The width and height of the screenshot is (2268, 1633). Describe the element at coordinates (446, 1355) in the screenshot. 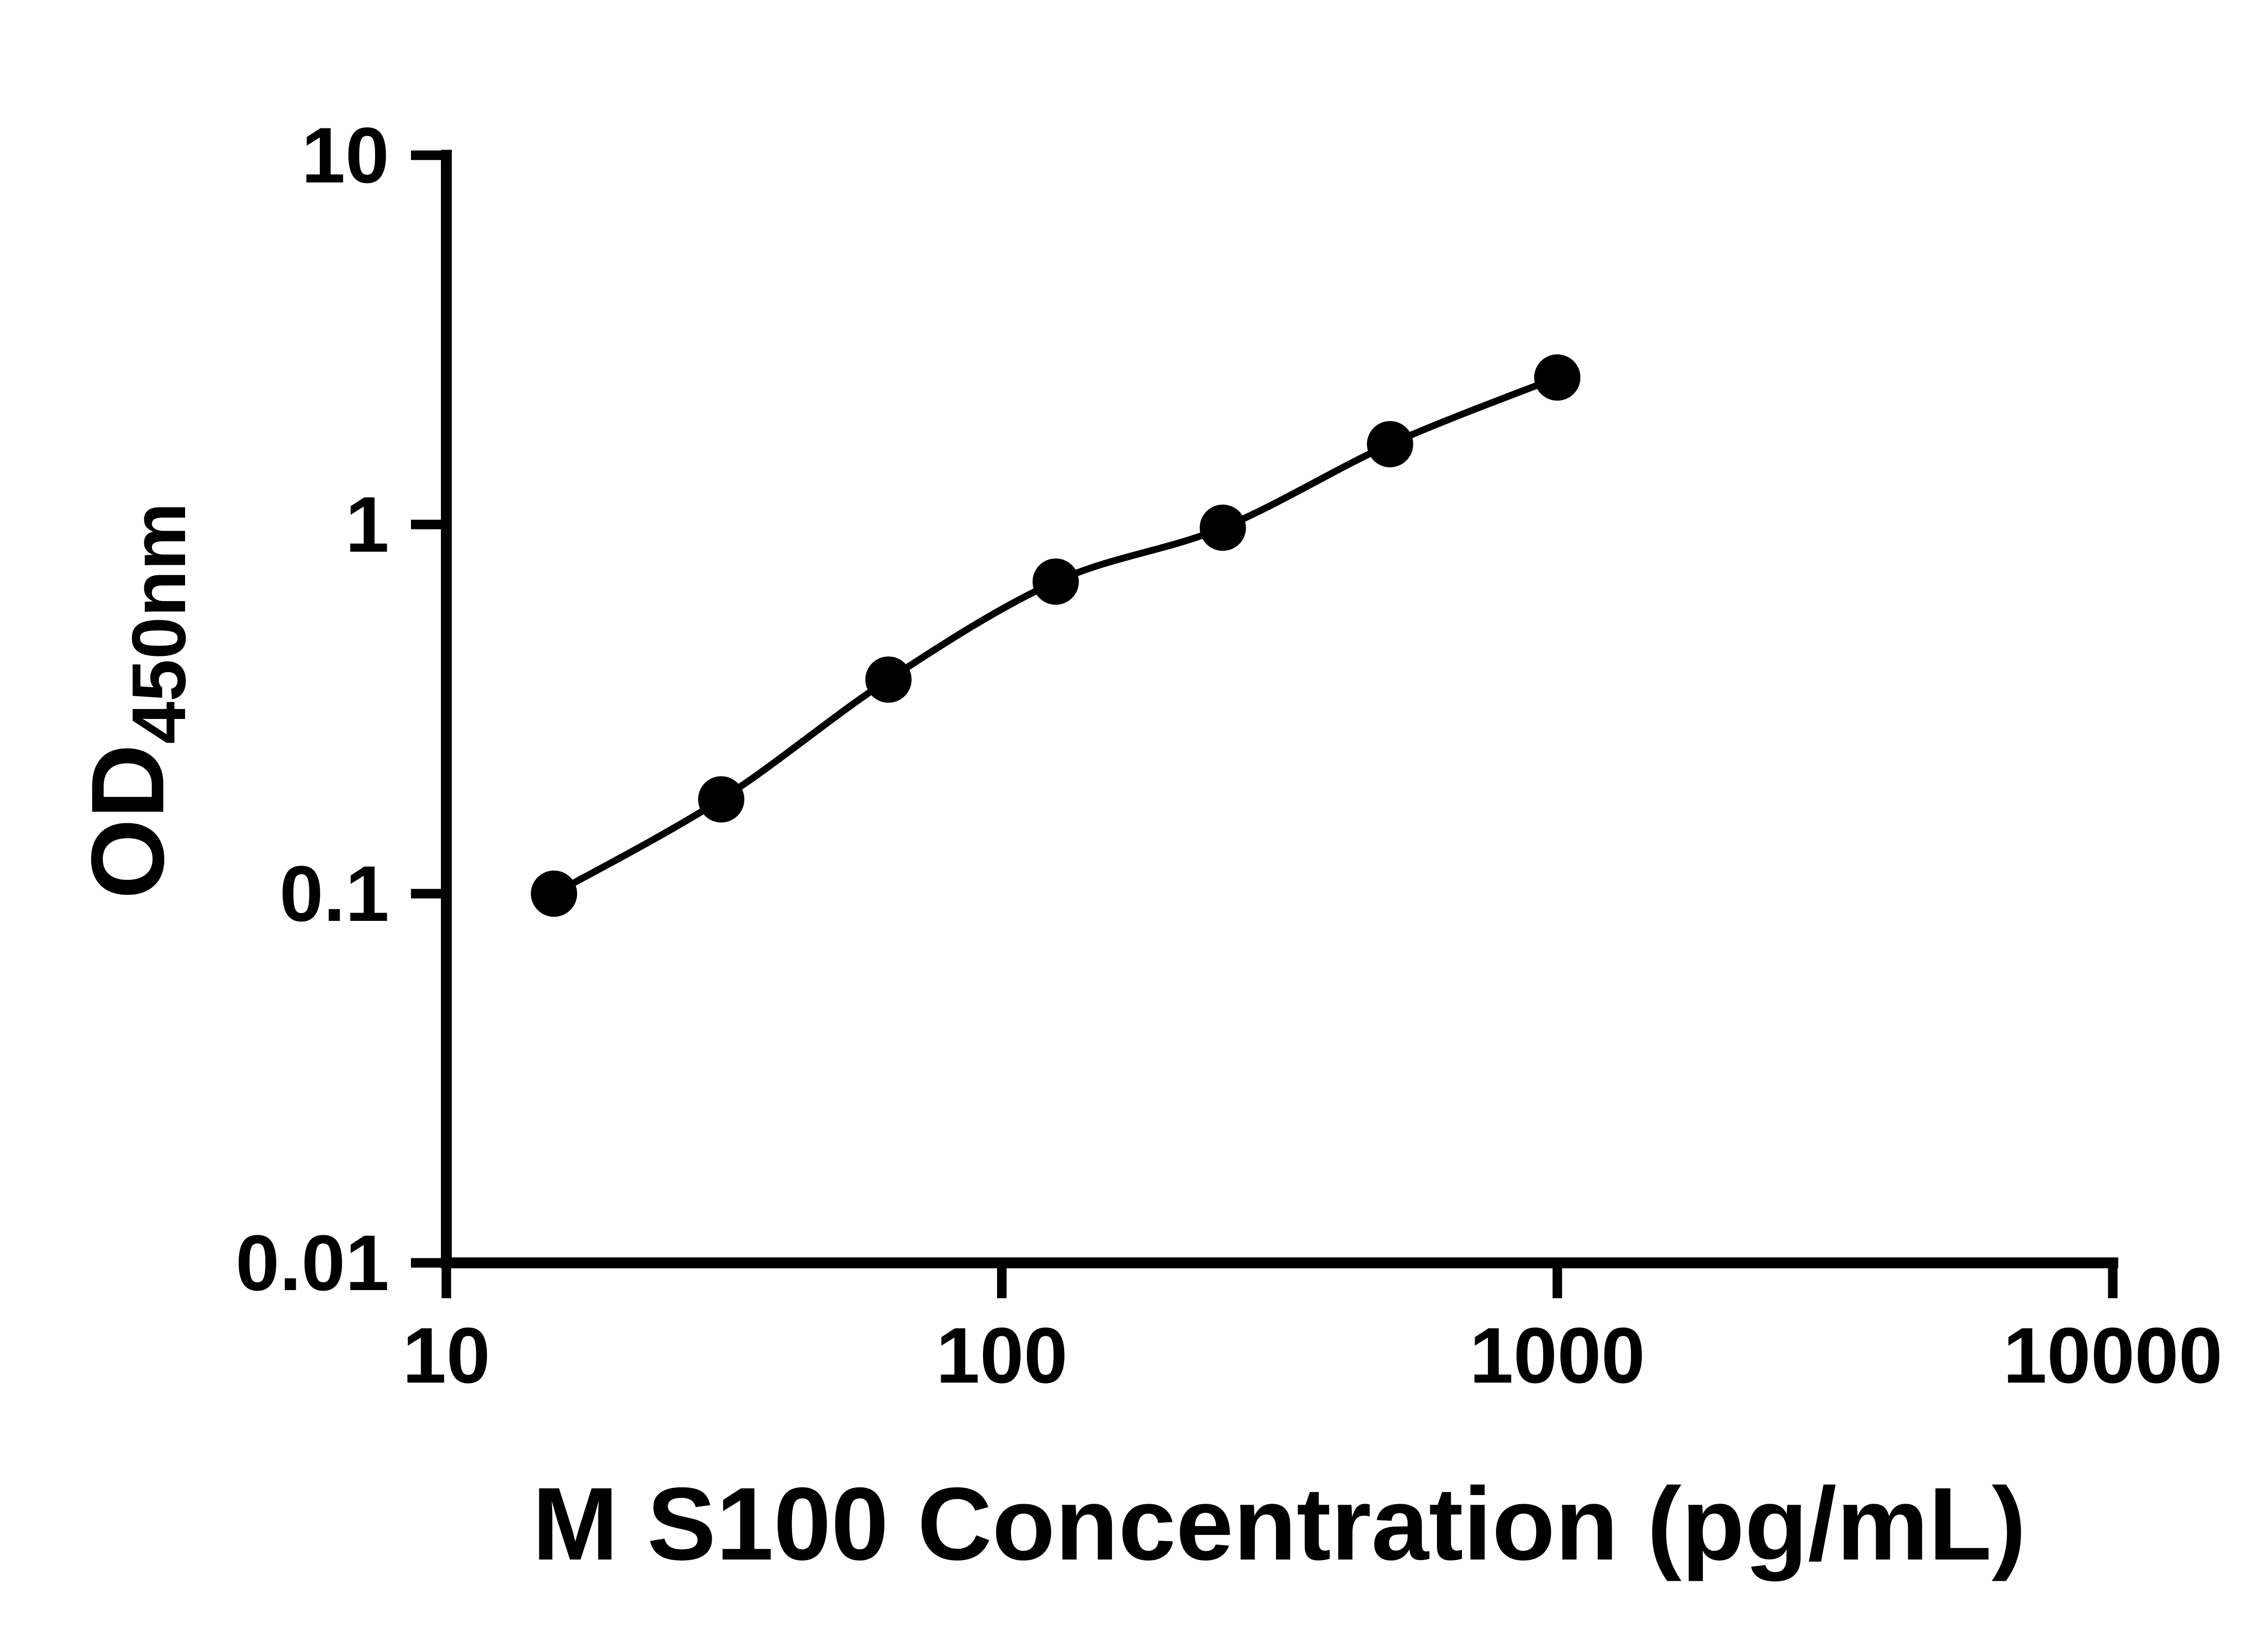

I see `x-tick-label: 10` at that location.